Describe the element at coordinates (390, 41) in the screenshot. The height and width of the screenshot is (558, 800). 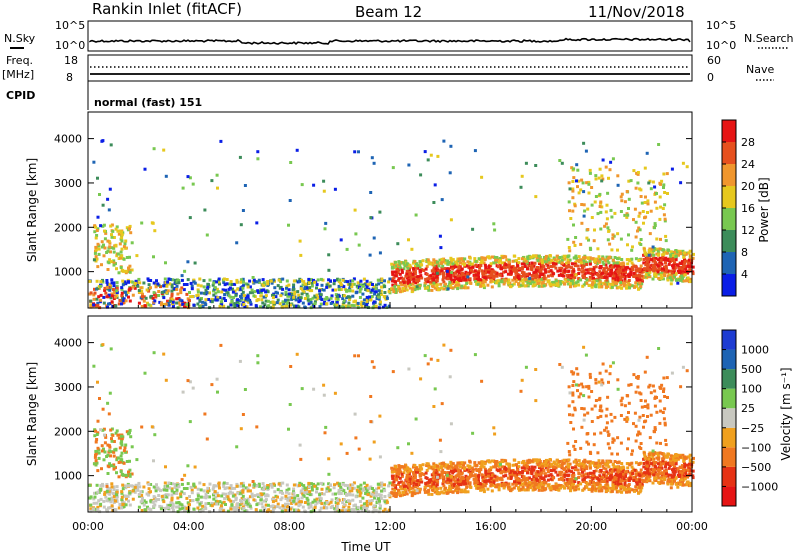
I see `nsky-trace` at that location.